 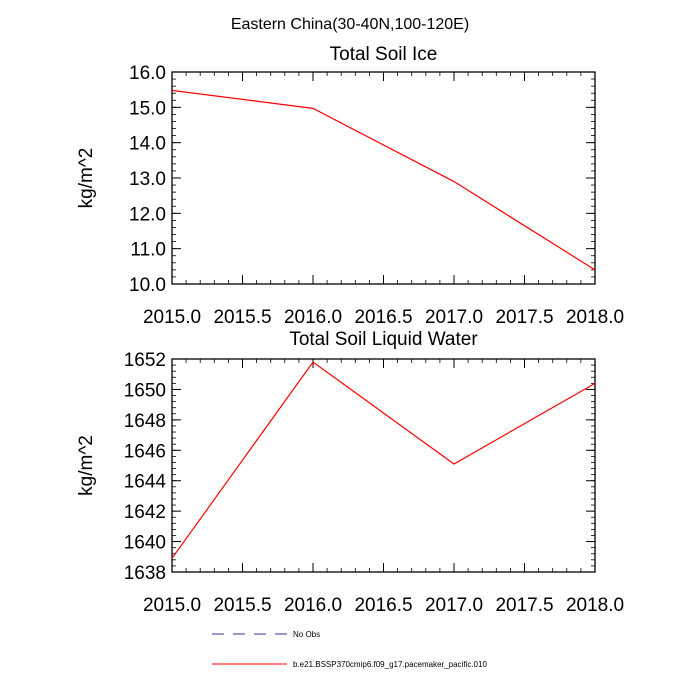 I want to click on chart-title: Total Soil Ice, so click(x=384, y=54).